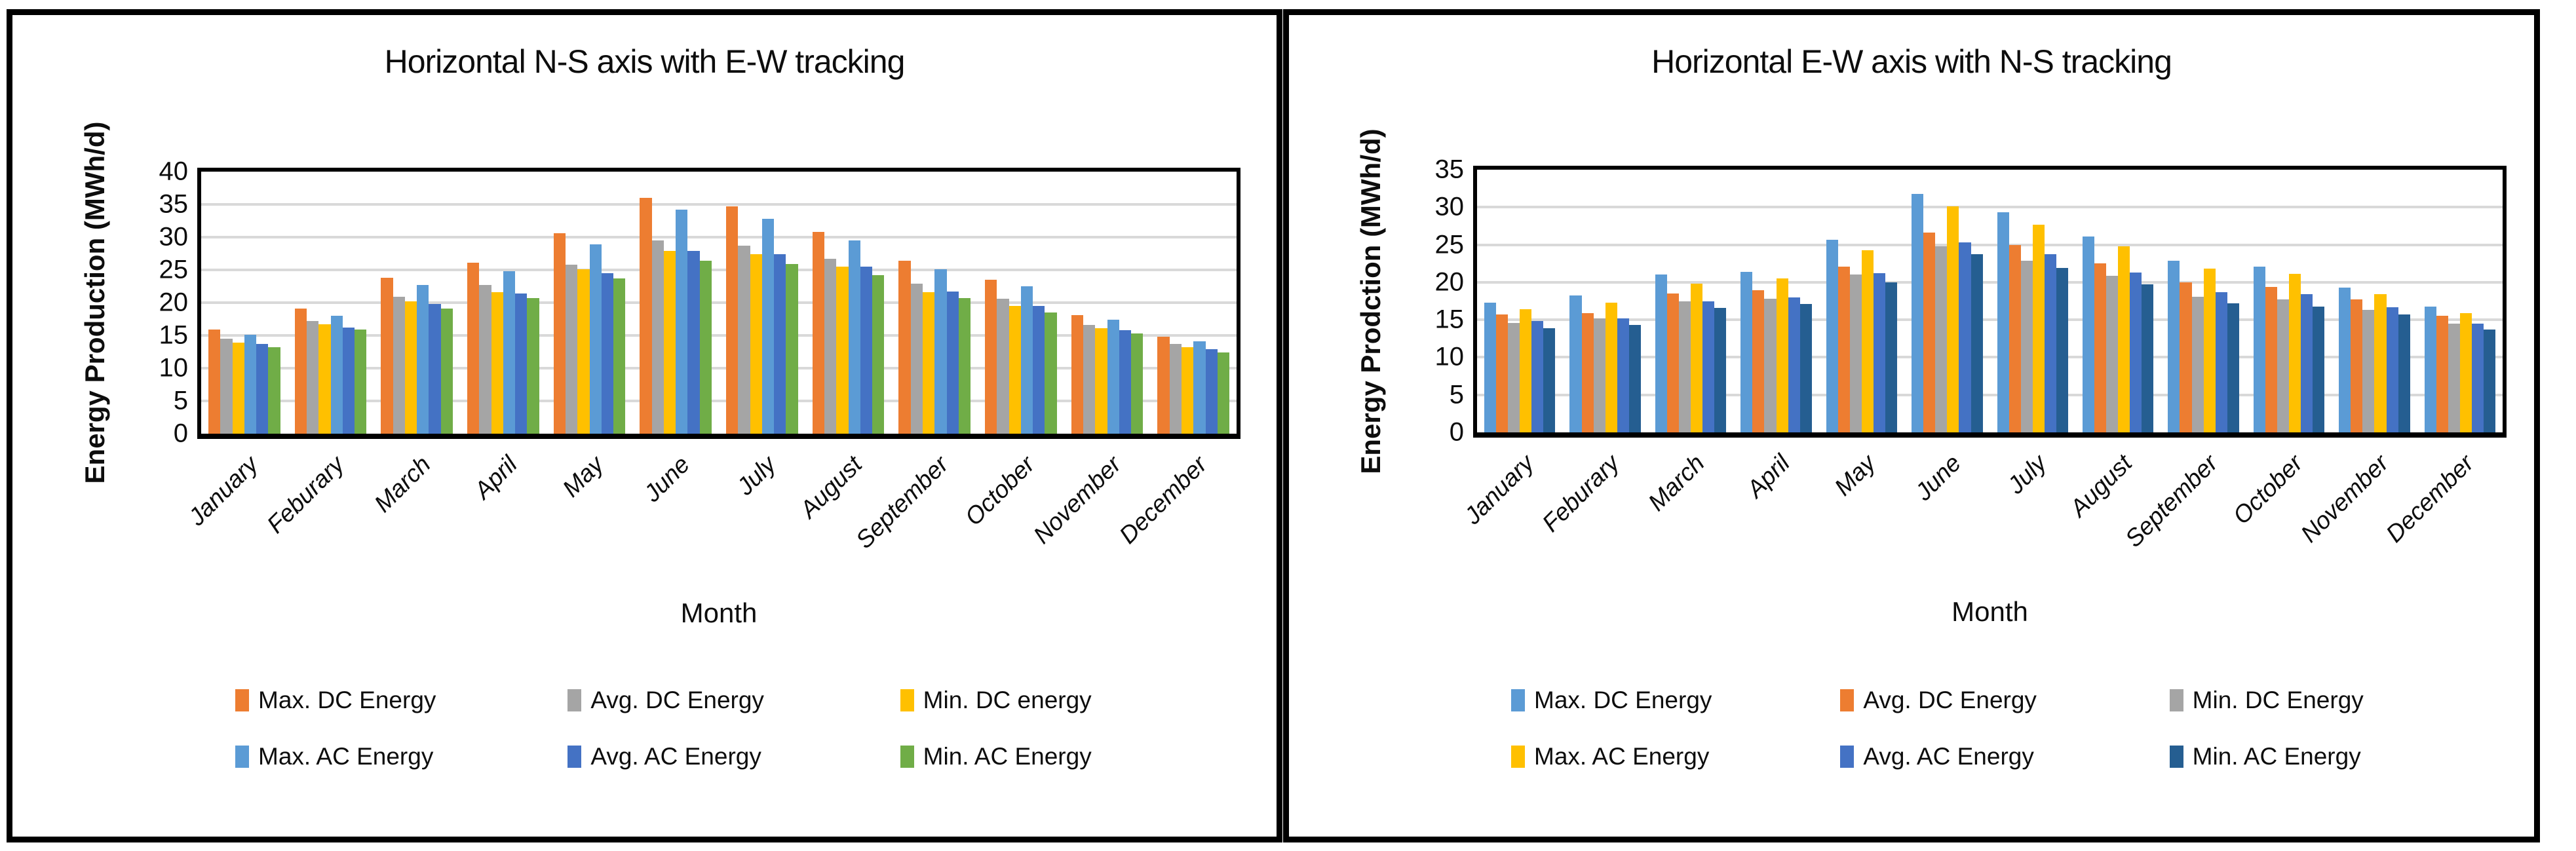 The image size is (2576, 851). Describe the element at coordinates (1449, 244) in the screenshot. I see `y-tick-label: 25` at that location.